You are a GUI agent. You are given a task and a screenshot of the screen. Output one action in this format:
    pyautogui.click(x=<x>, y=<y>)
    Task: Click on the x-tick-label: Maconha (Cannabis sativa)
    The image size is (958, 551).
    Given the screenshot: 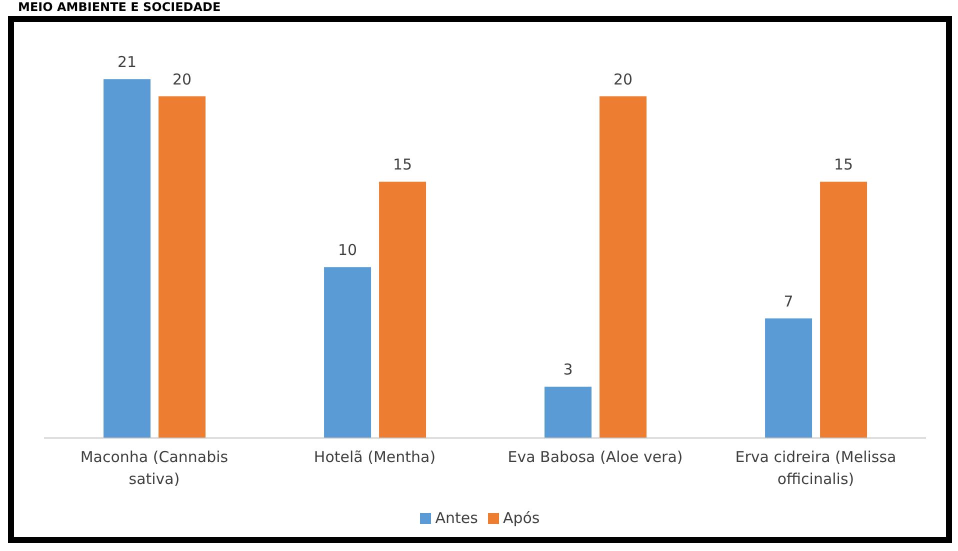 What is the action you would take?
    pyautogui.click(x=154, y=468)
    